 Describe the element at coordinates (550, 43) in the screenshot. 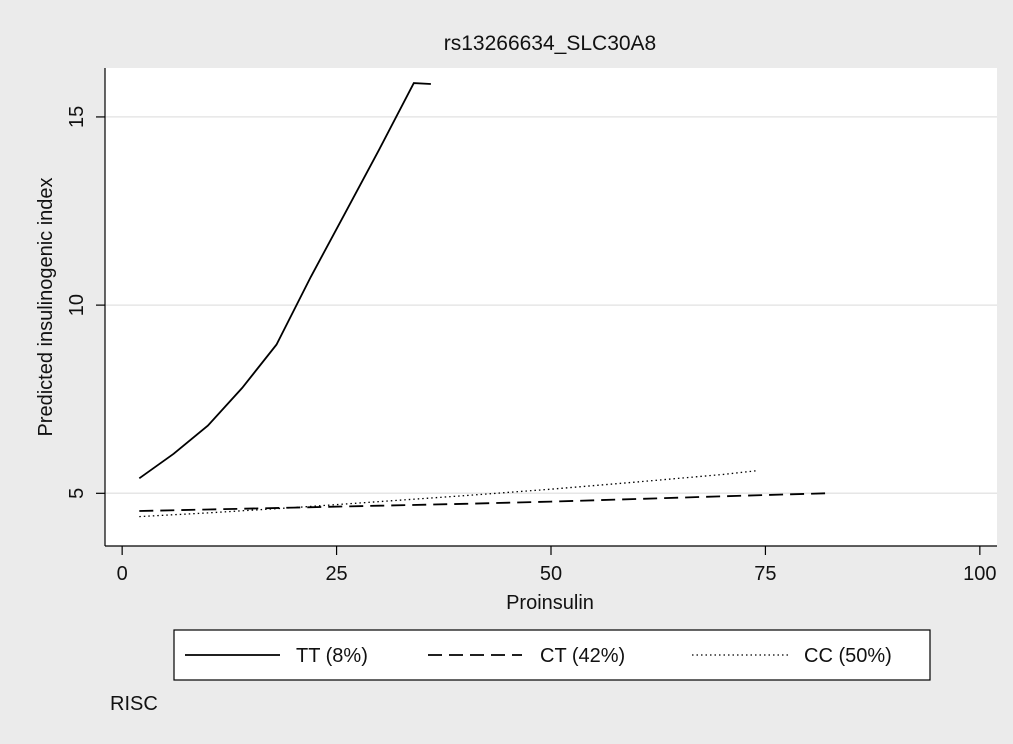

I see `chart-title: rs13266634_SLC30A8` at that location.